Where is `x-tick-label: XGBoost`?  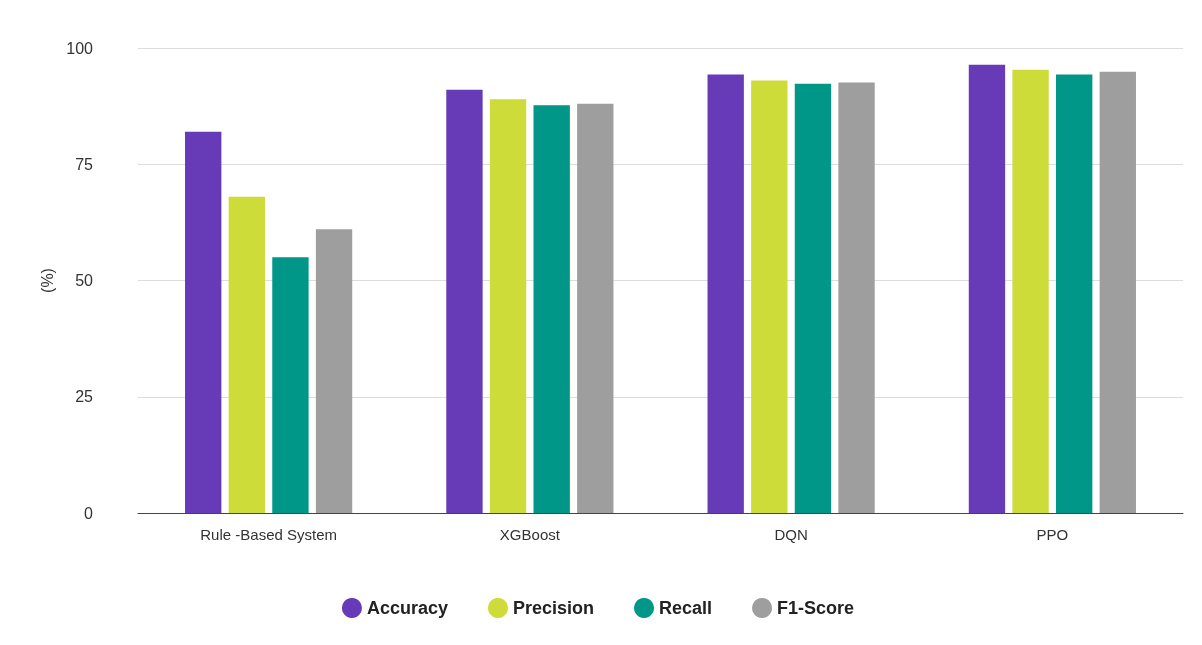
x-tick-label: XGBoost is located at coordinates (530, 534).